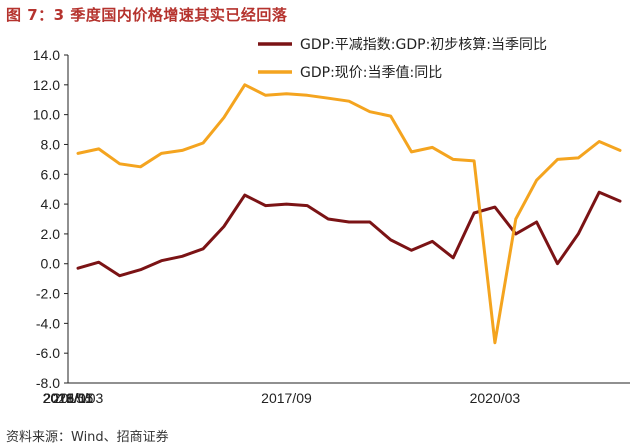 The width and height of the screenshot is (640, 447). What do you see at coordinates (48, 353) in the screenshot?
I see `y-tick-label: -6.0` at bounding box center [48, 353].